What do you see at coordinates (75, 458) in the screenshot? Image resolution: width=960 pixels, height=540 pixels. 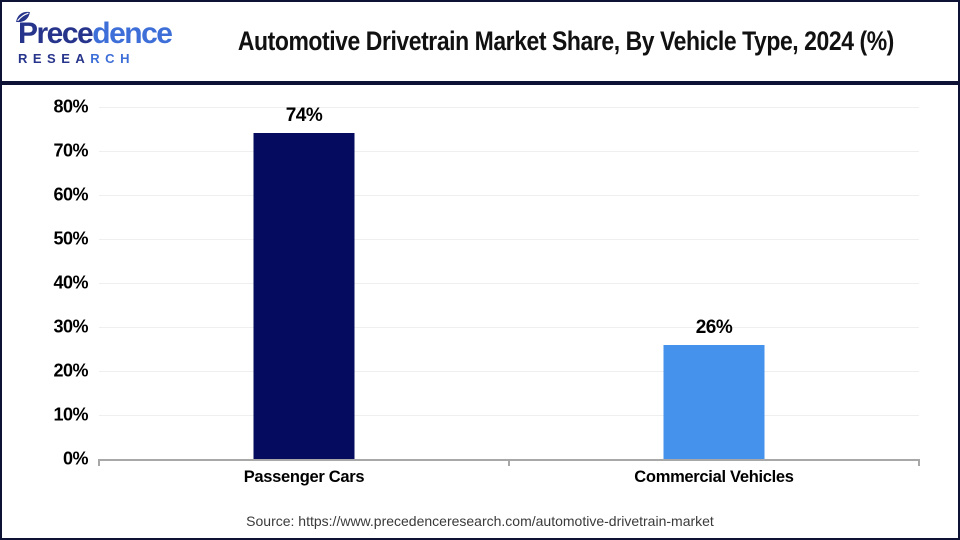 I see `y-axis-tick-label: 0%` at bounding box center [75, 458].